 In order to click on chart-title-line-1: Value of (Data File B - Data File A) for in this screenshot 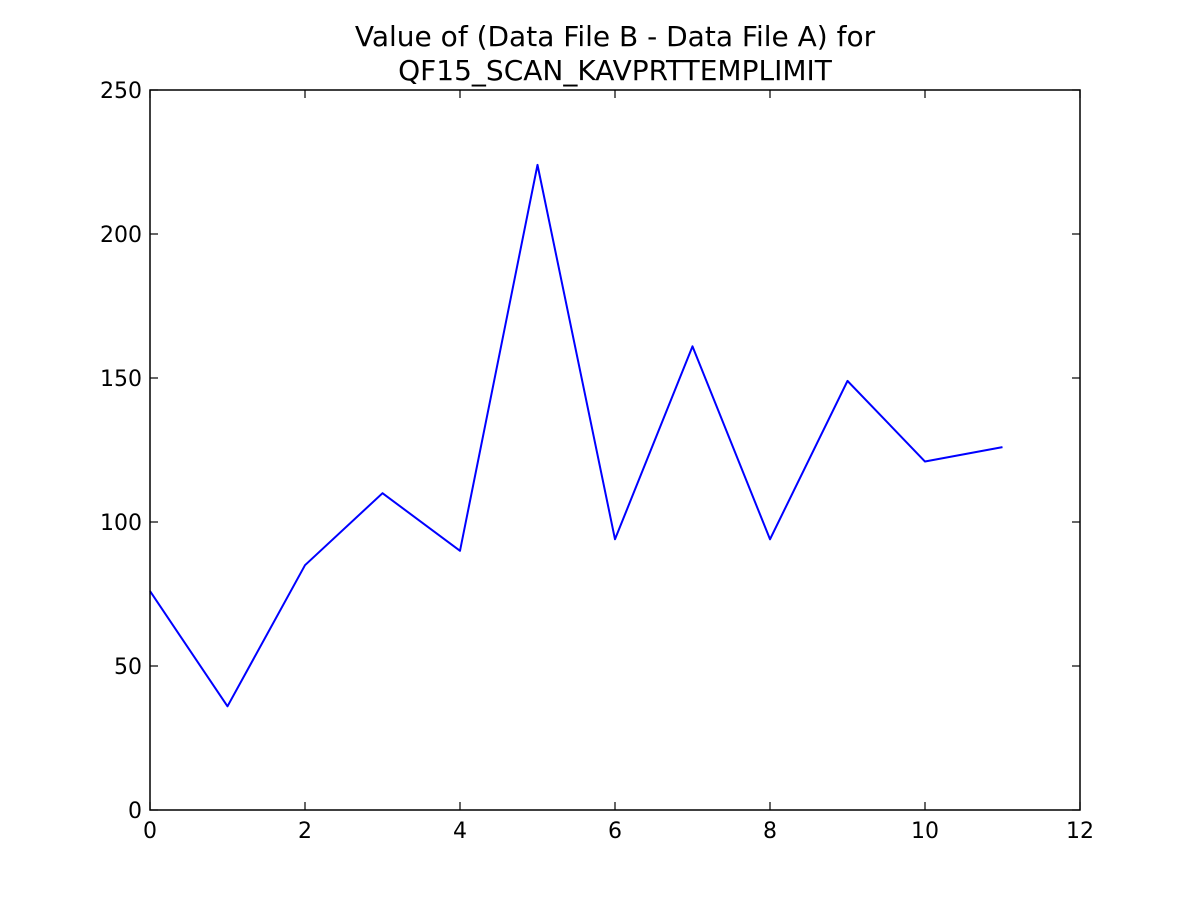, I will do `click(615, 36)`.